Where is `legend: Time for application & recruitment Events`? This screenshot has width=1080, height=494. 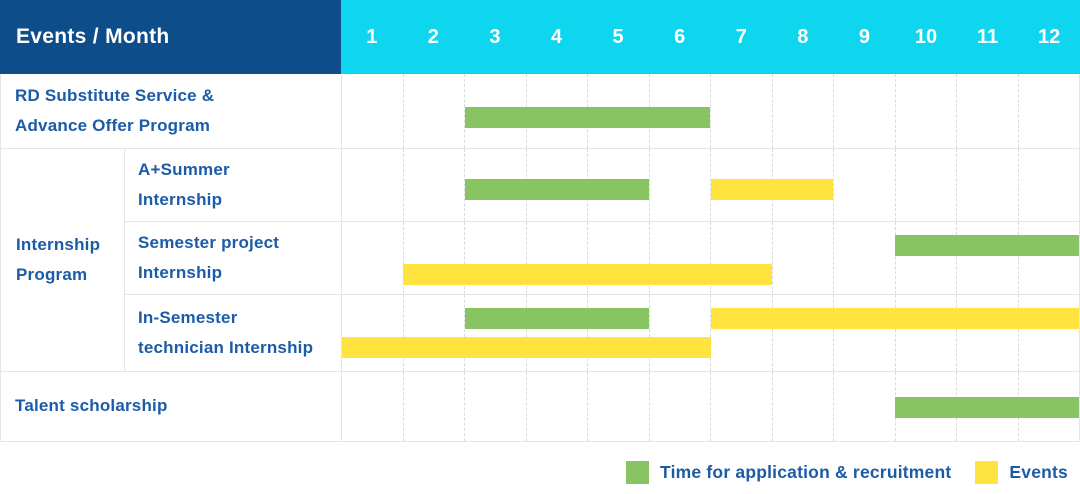
legend: Time for application & recruitment Events is located at coordinates (540, 467).